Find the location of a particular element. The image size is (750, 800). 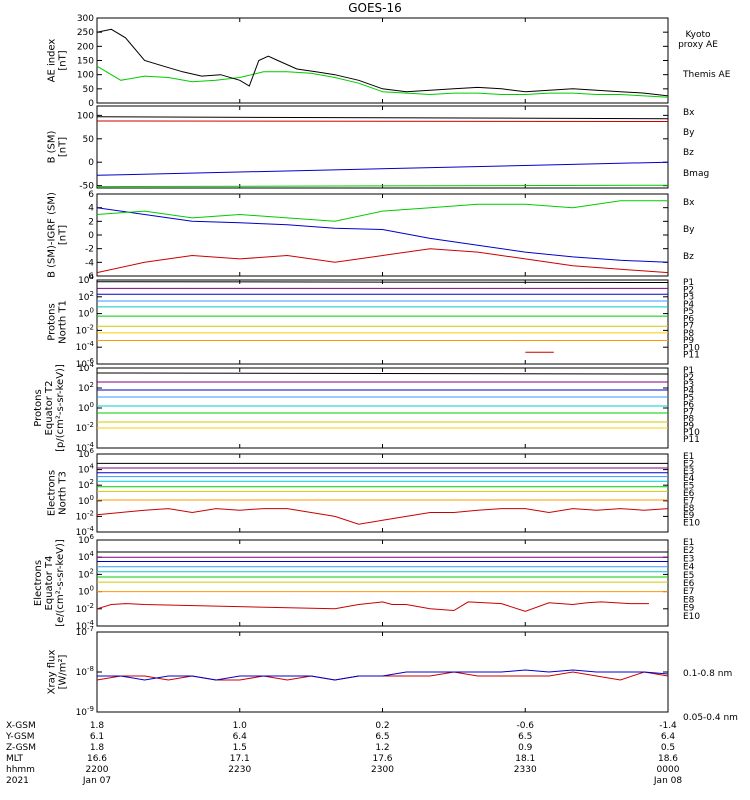

y-tick-label: 0 is located at coordinates (91, 104).